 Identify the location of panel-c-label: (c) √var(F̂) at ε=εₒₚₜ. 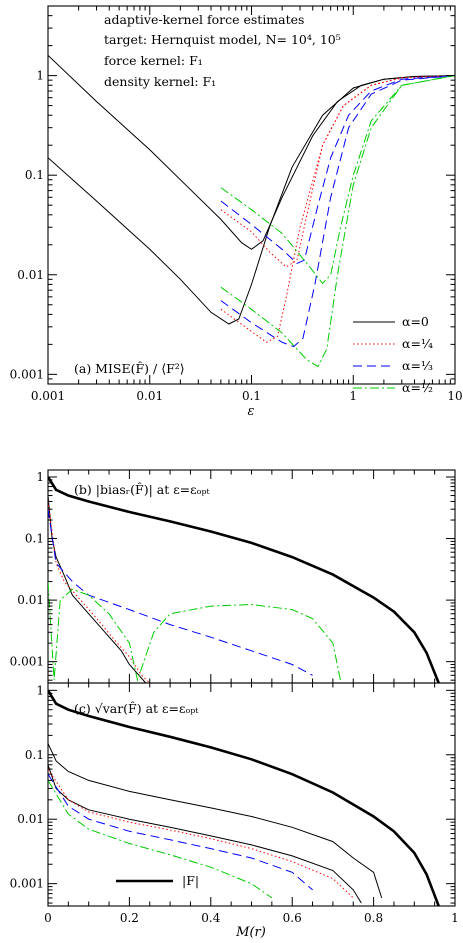
(136, 708).